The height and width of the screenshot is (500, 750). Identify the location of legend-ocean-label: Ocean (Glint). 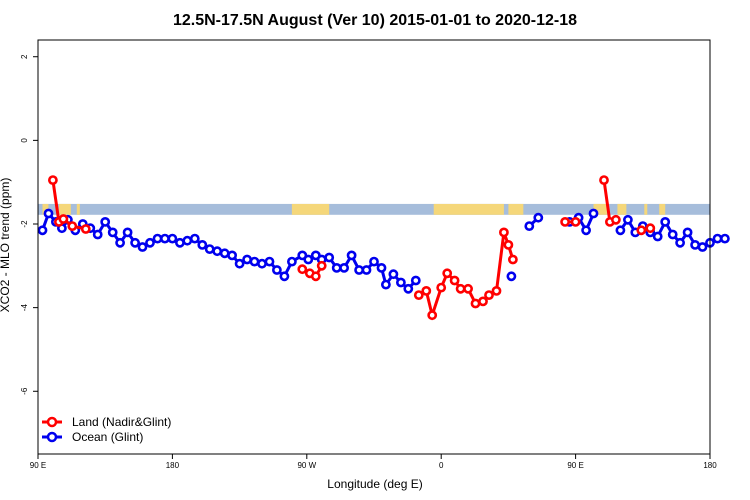
(107, 437).